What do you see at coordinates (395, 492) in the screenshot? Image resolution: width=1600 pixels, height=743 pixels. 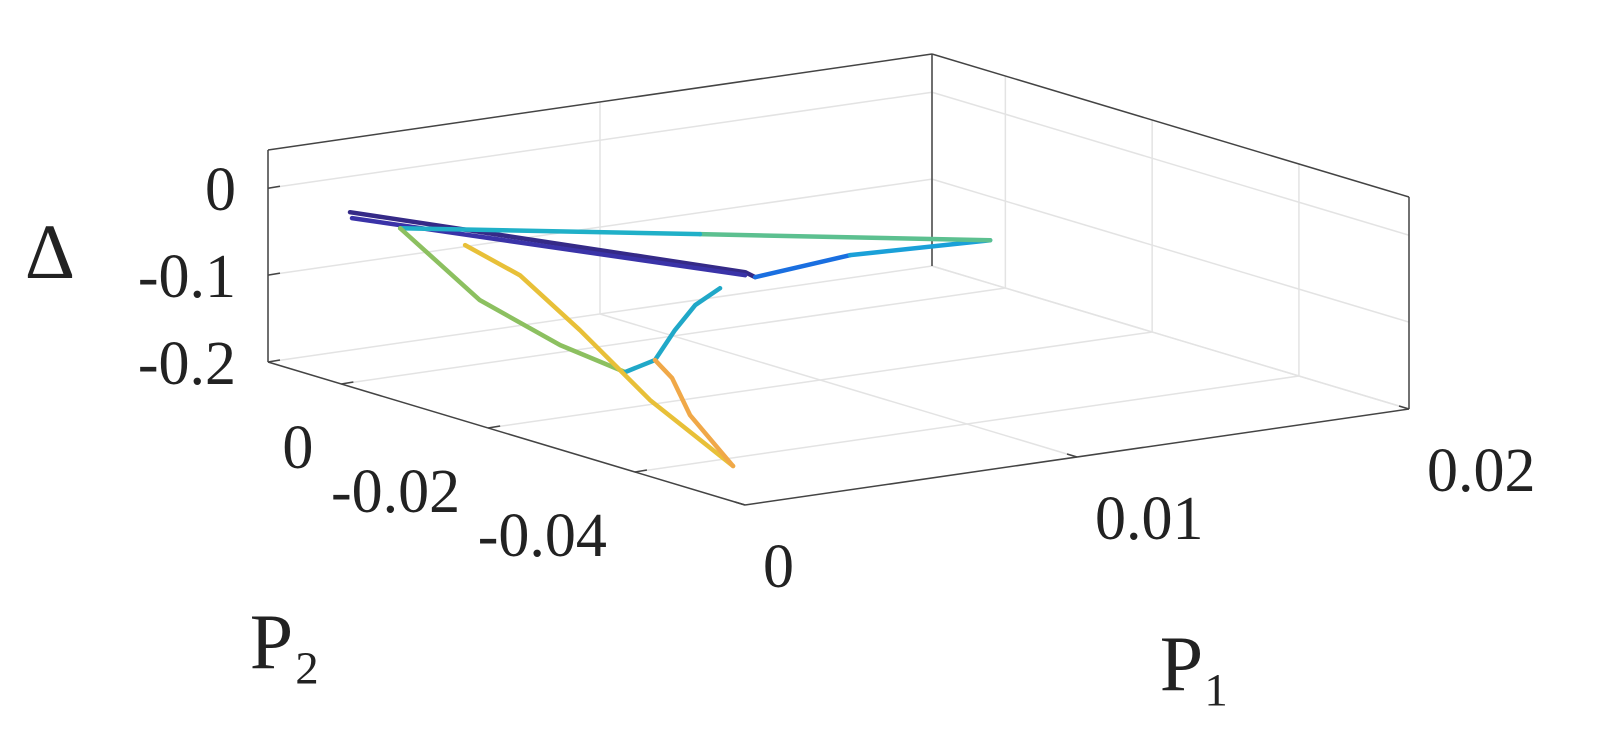 I see `y-tick-label: -0.02` at bounding box center [395, 492].